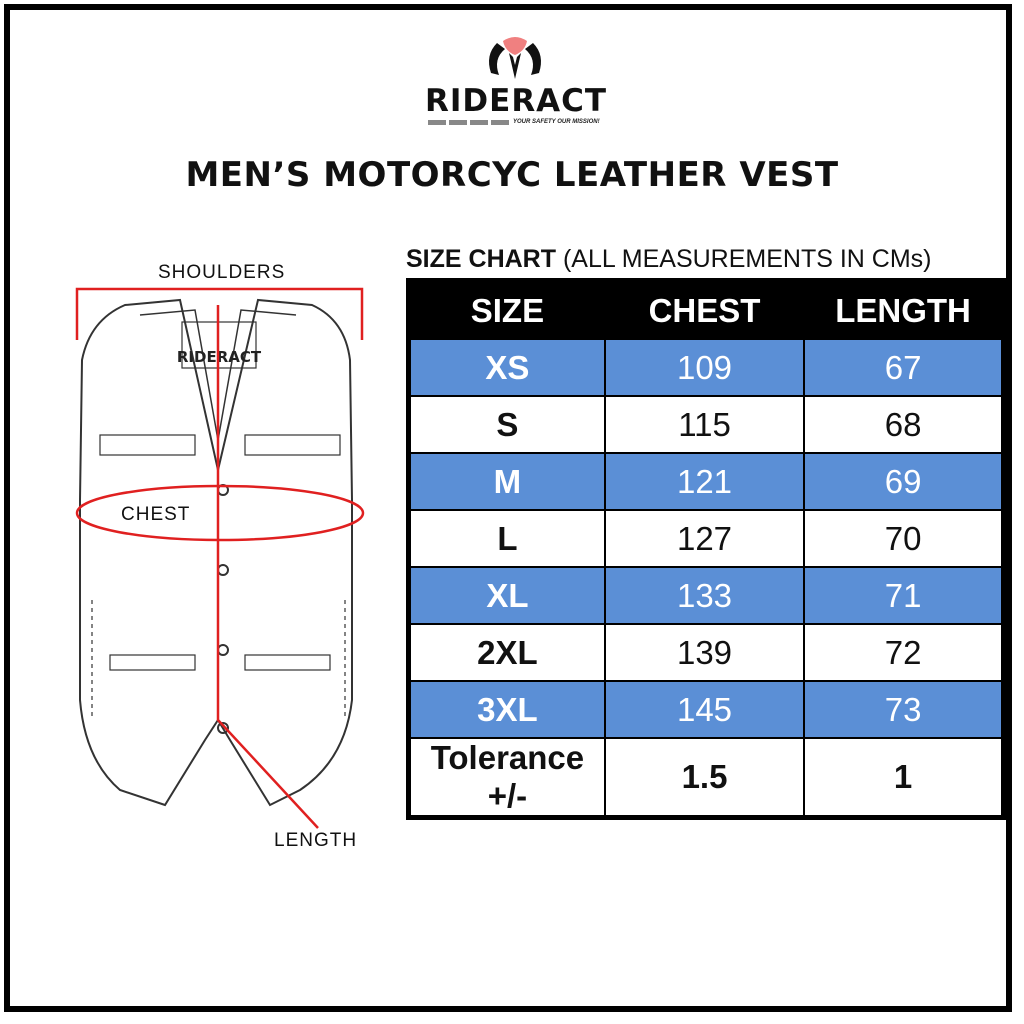 This screenshot has height=1024, width=1024. What do you see at coordinates (904, 481) in the screenshot?
I see `length-cell: 69` at bounding box center [904, 481].